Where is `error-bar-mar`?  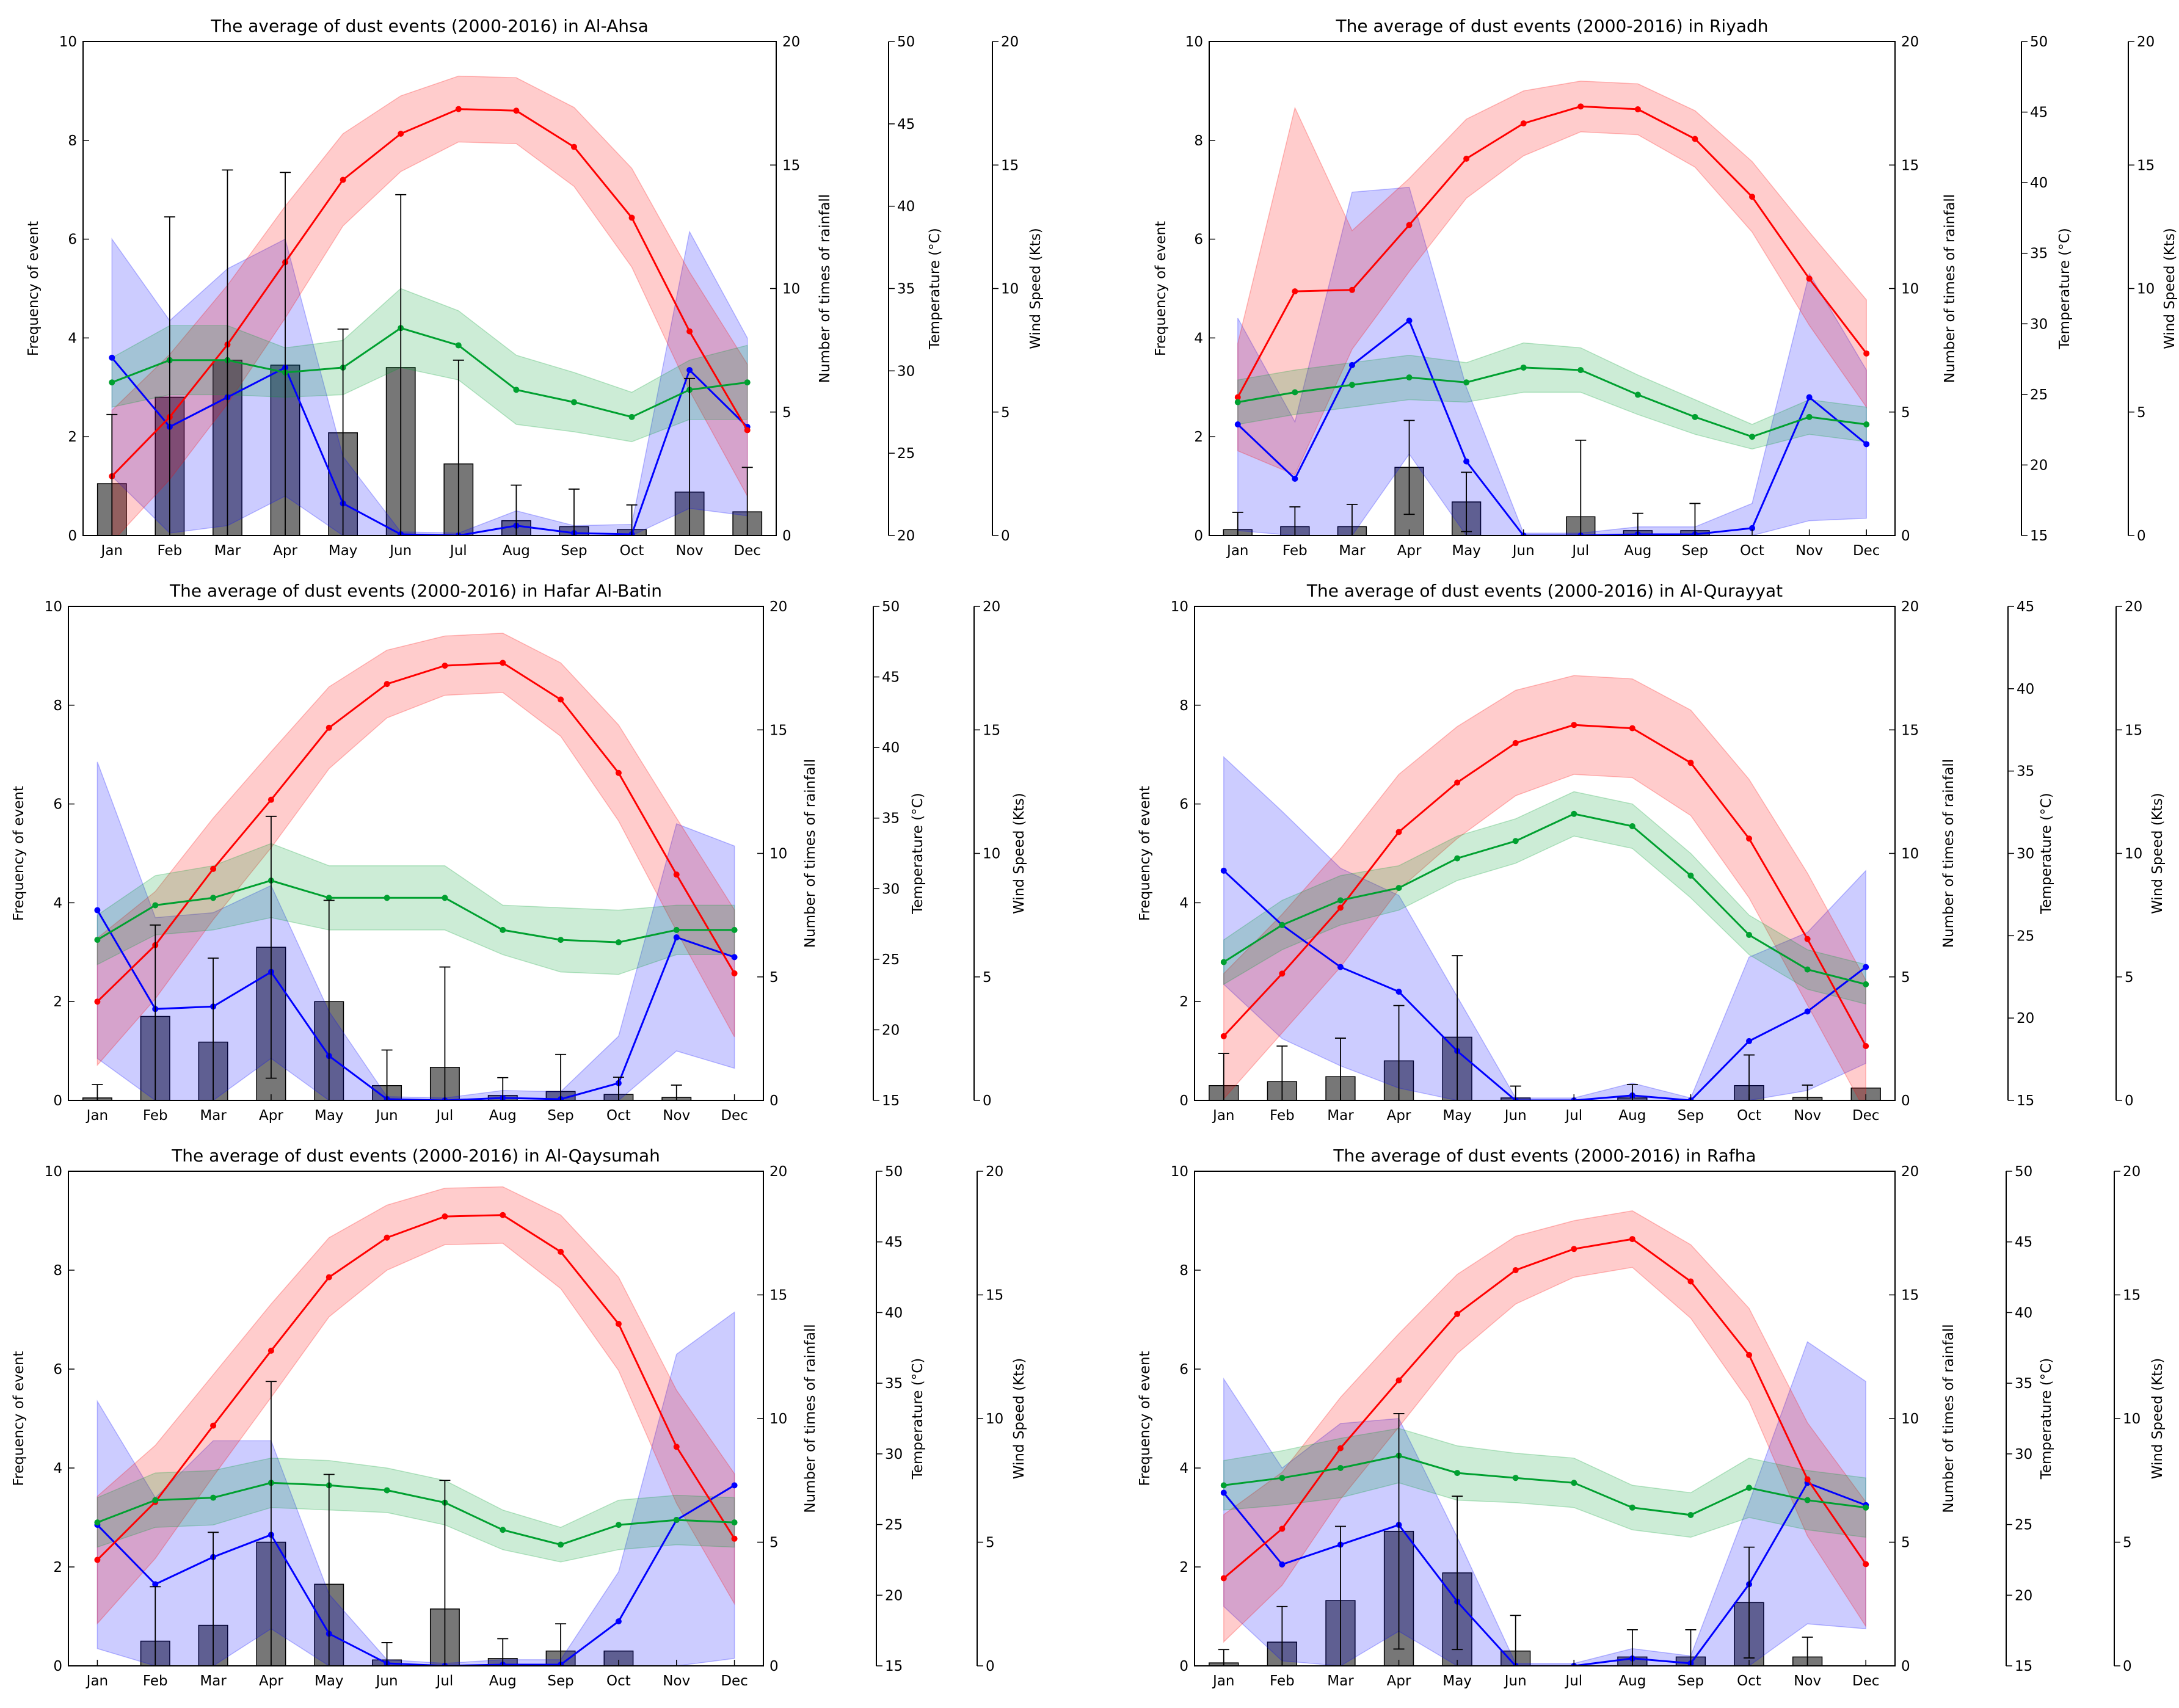 error-bar-mar is located at coordinates (227, 353).